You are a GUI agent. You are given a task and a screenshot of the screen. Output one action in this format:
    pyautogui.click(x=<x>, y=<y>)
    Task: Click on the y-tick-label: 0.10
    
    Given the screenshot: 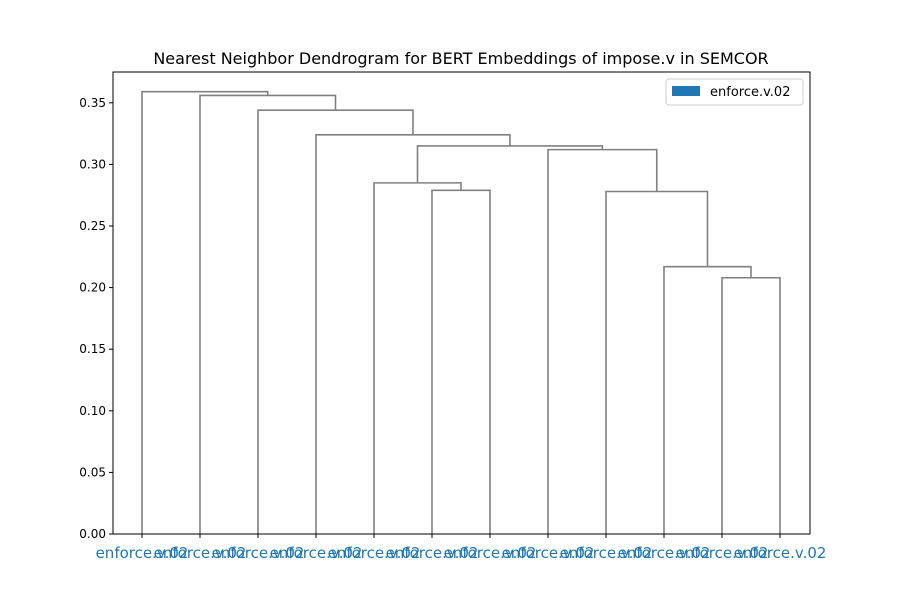 What is the action you would take?
    pyautogui.click(x=92, y=411)
    